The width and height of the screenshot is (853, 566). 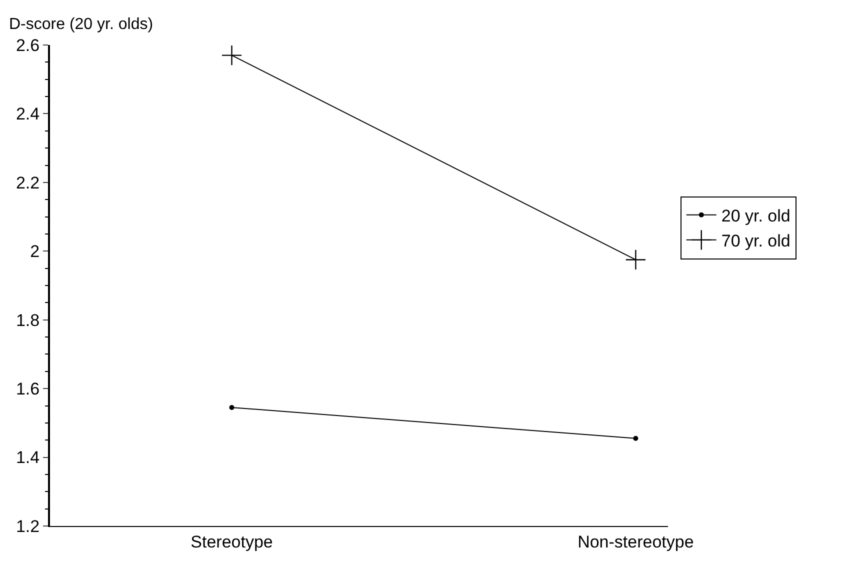 I want to click on y-tick-label: 1.8, so click(x=28, y=320).